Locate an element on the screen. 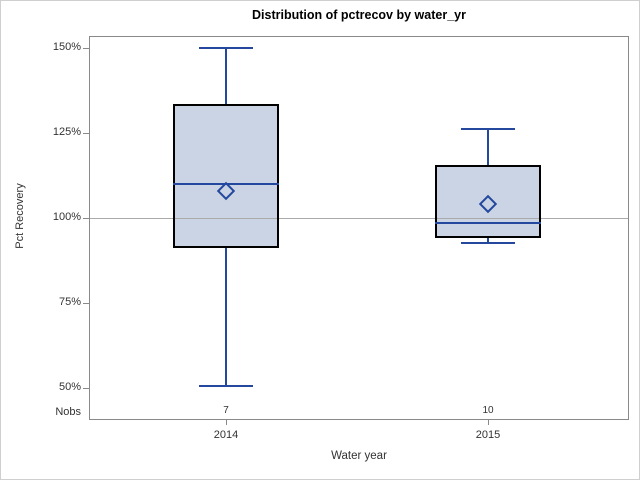  nobs-row-label: Nobs is located at coordinates (68, 412).